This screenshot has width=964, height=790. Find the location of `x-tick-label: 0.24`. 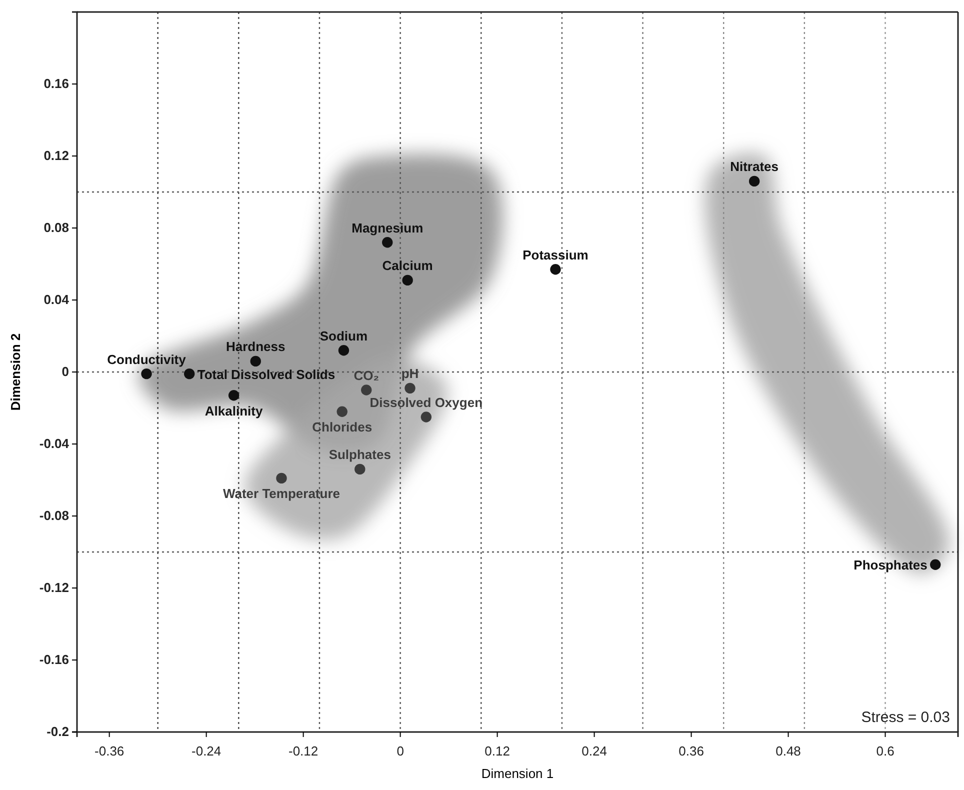

x-tick-label: 0.24 is located at coordinates (594, 751).